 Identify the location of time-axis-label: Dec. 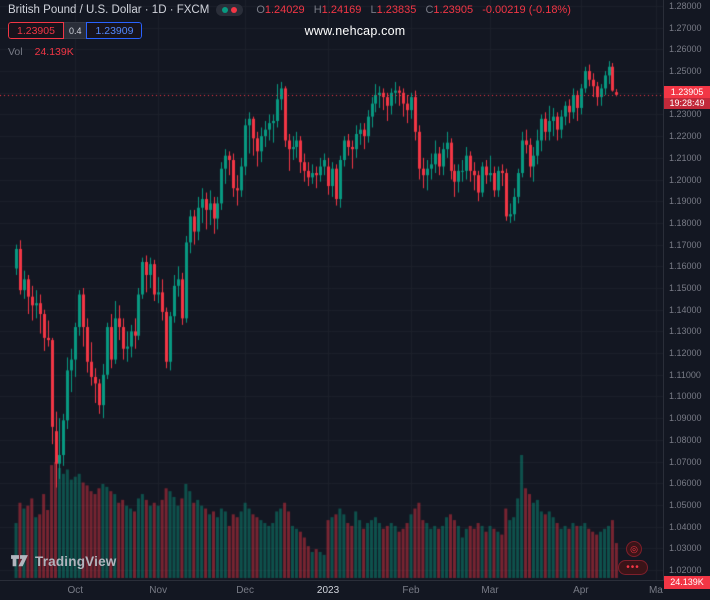
(245, 590).